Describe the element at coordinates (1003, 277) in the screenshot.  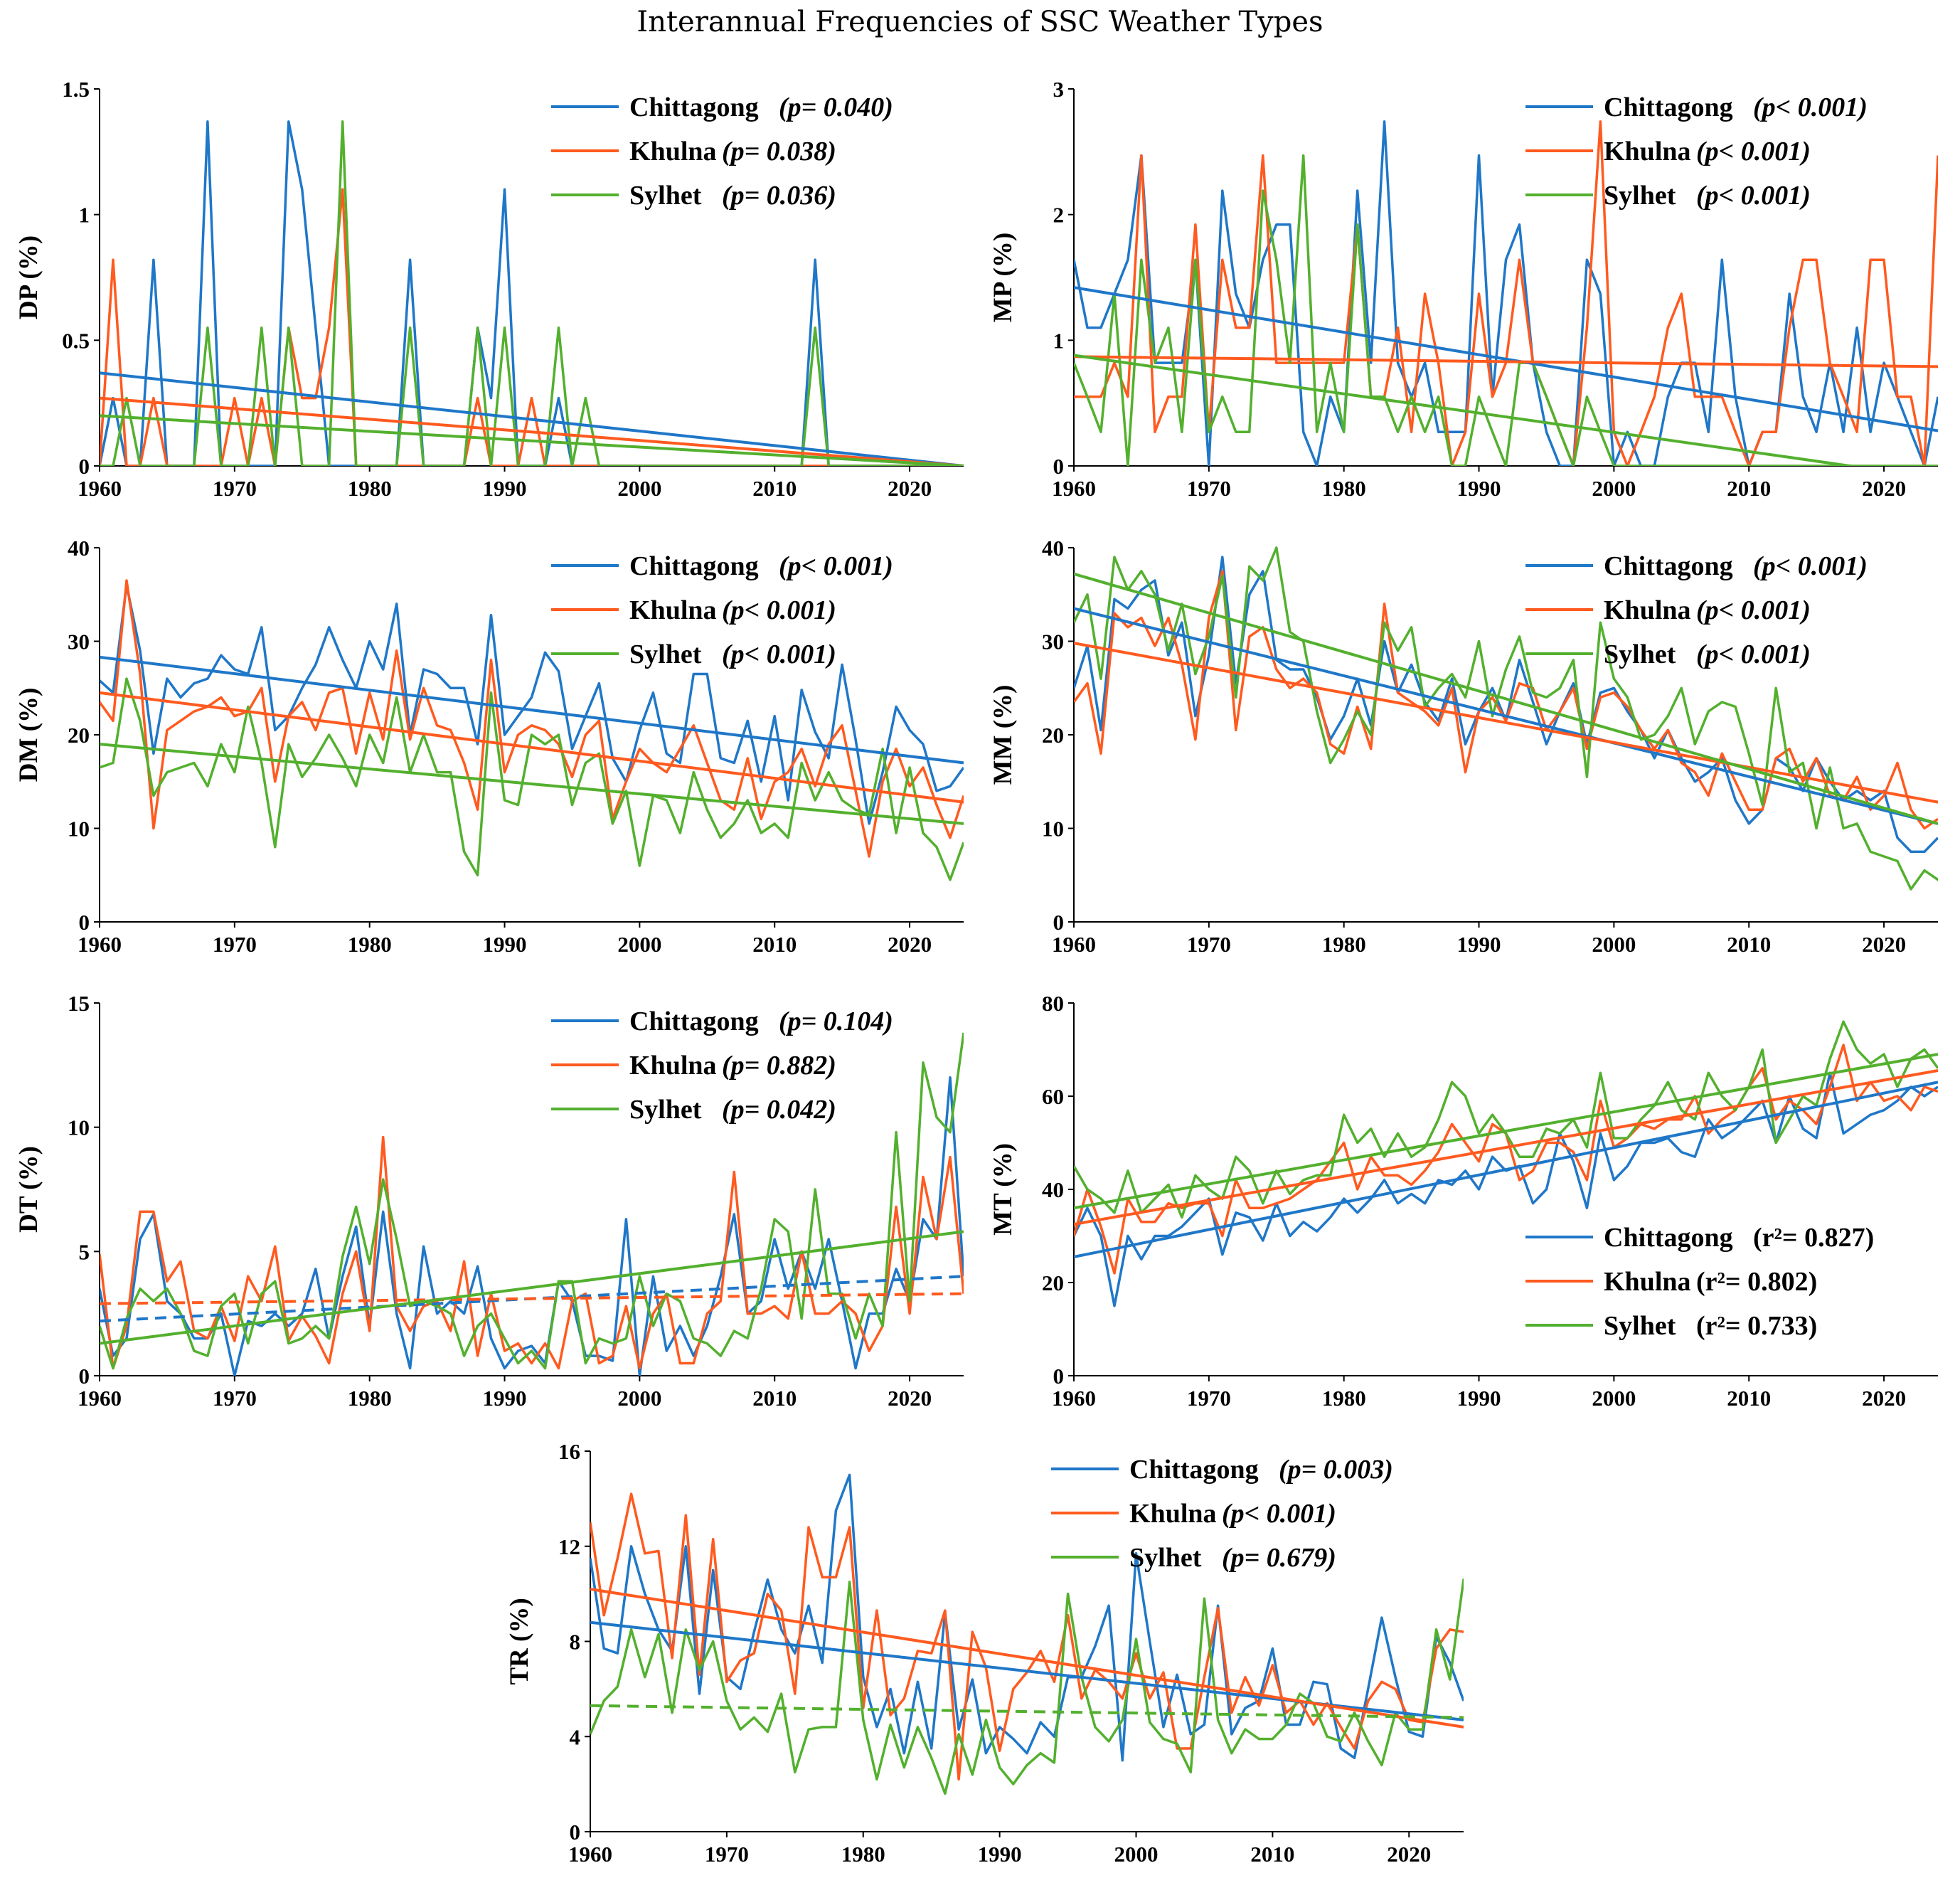
I see `y-axis-label: MP (%)` at that location.